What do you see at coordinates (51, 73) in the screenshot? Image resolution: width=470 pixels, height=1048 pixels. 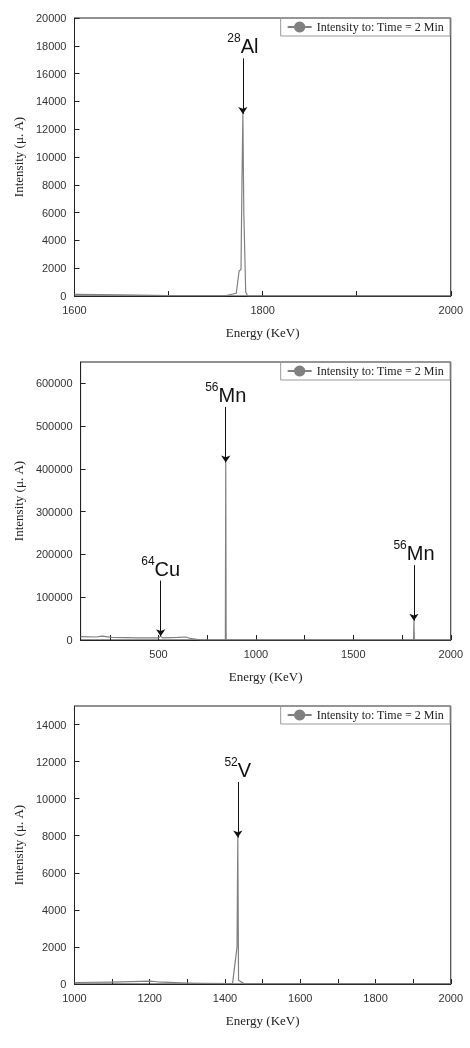 I see `y-tick-label: 16000` at bounding box center [51, 73].